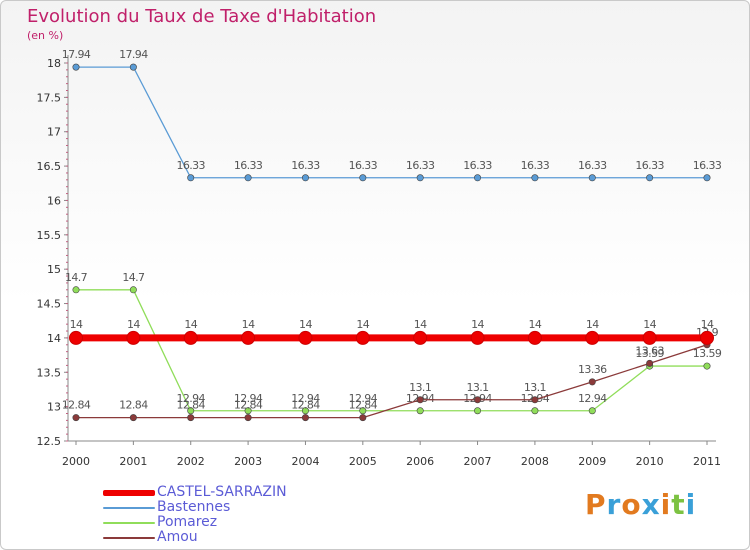 Image resolution: width=750 pixels, height=550 pixels. I want to click on chart-title: Evolution du Taux de Taxe d'Habitation, so click(202, 16).